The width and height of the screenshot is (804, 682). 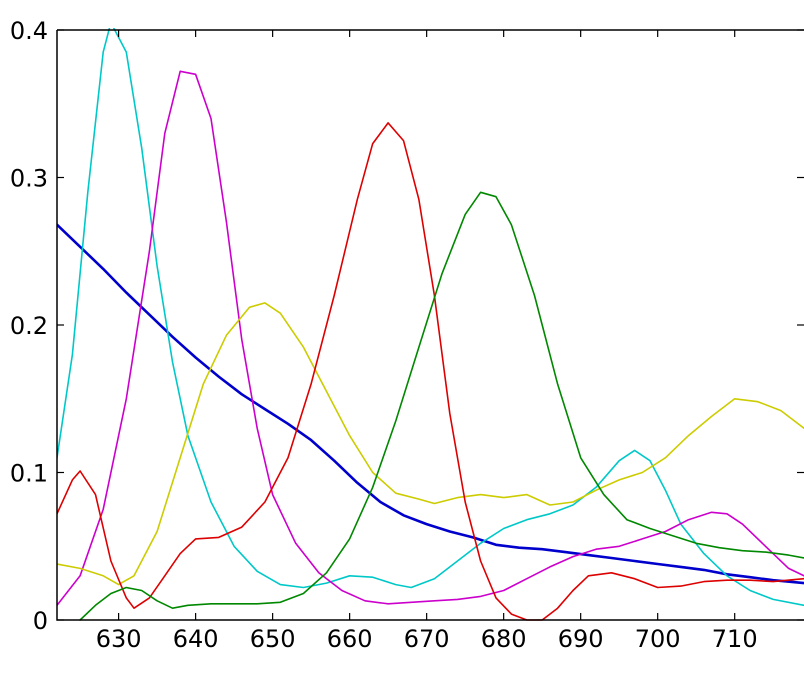 I want to click on y-tick-label: 0.3, so click(x=29, y=179).